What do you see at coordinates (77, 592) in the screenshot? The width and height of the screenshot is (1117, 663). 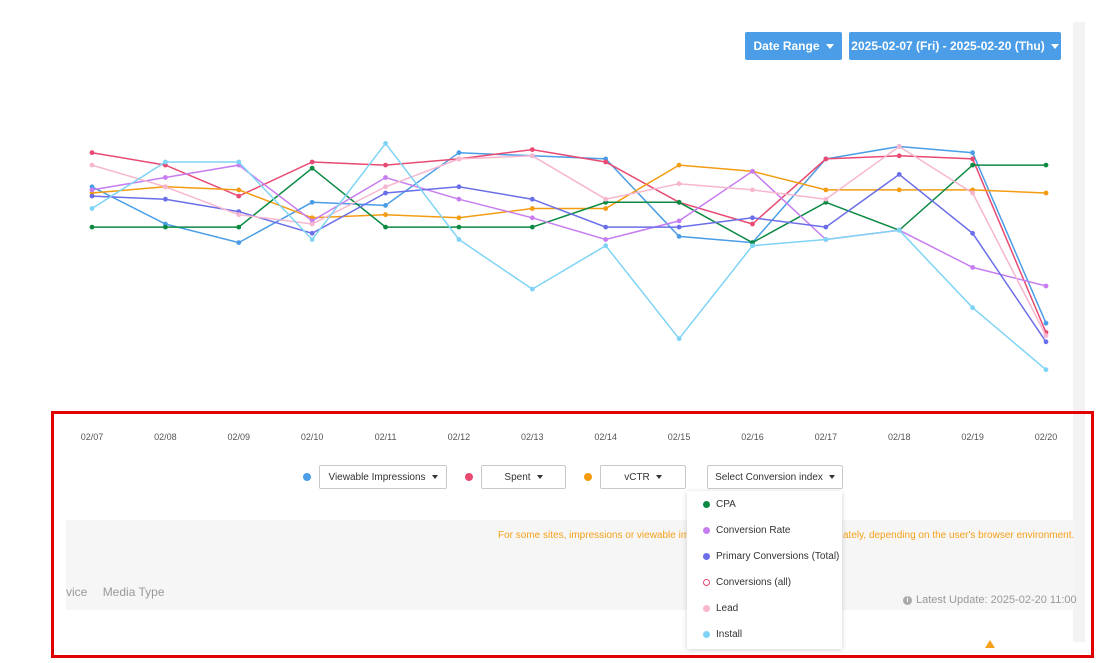 I see `tab-device: vice` at bounding box center [77, 592].